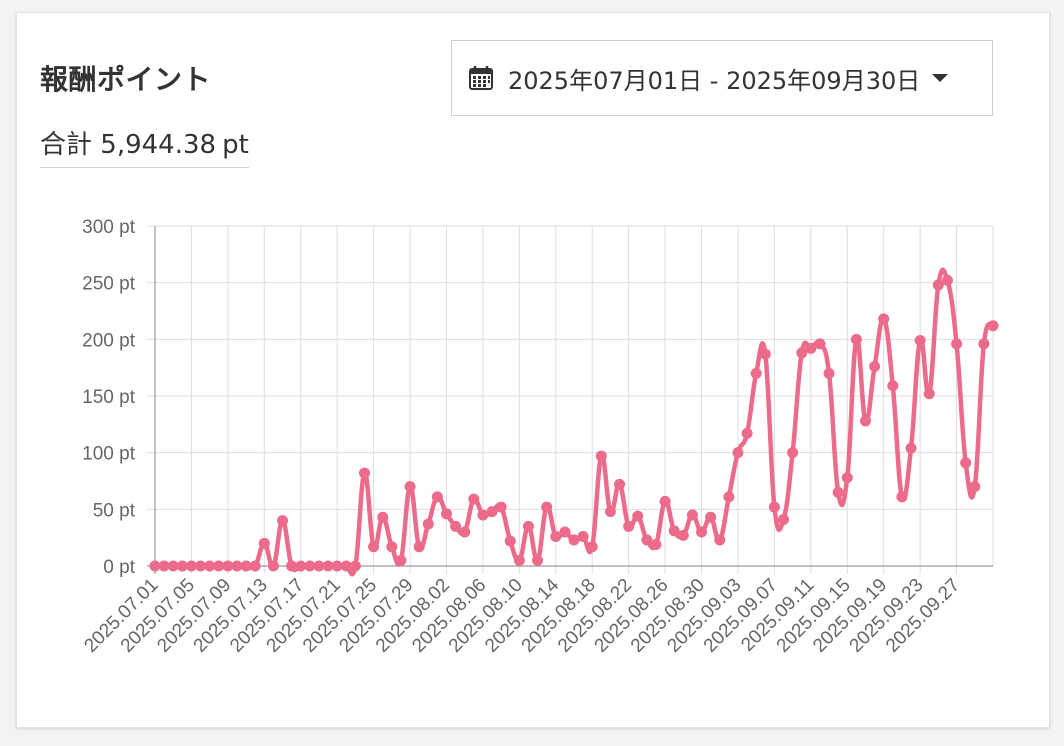 The image size is (1064, 746). I want to click on total-points: 合計 5,944.38 pt, so click(144, 146).